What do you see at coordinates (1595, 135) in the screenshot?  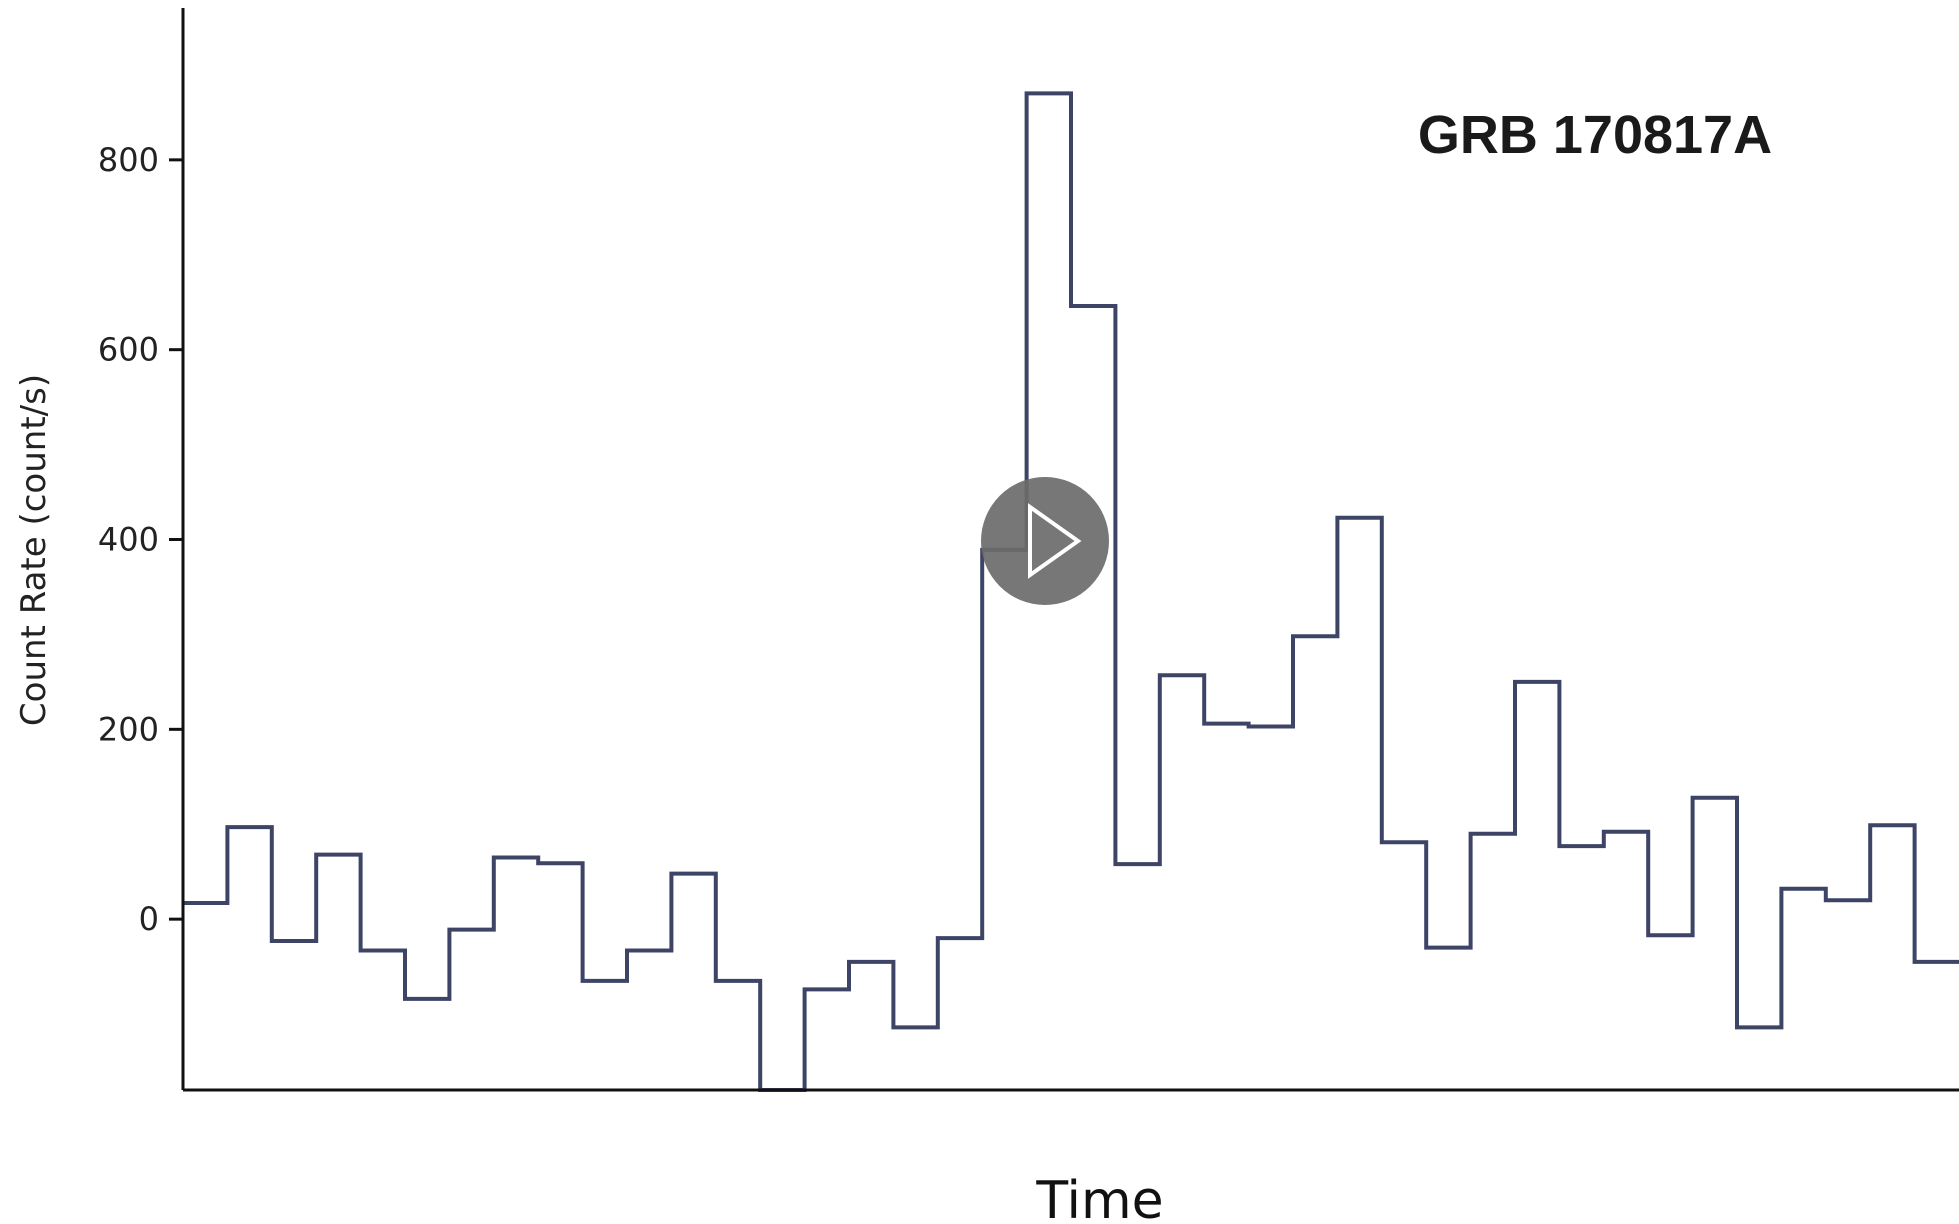 I see `burst-annotation: GRB 170817A` at bounding box center [1595, 135].